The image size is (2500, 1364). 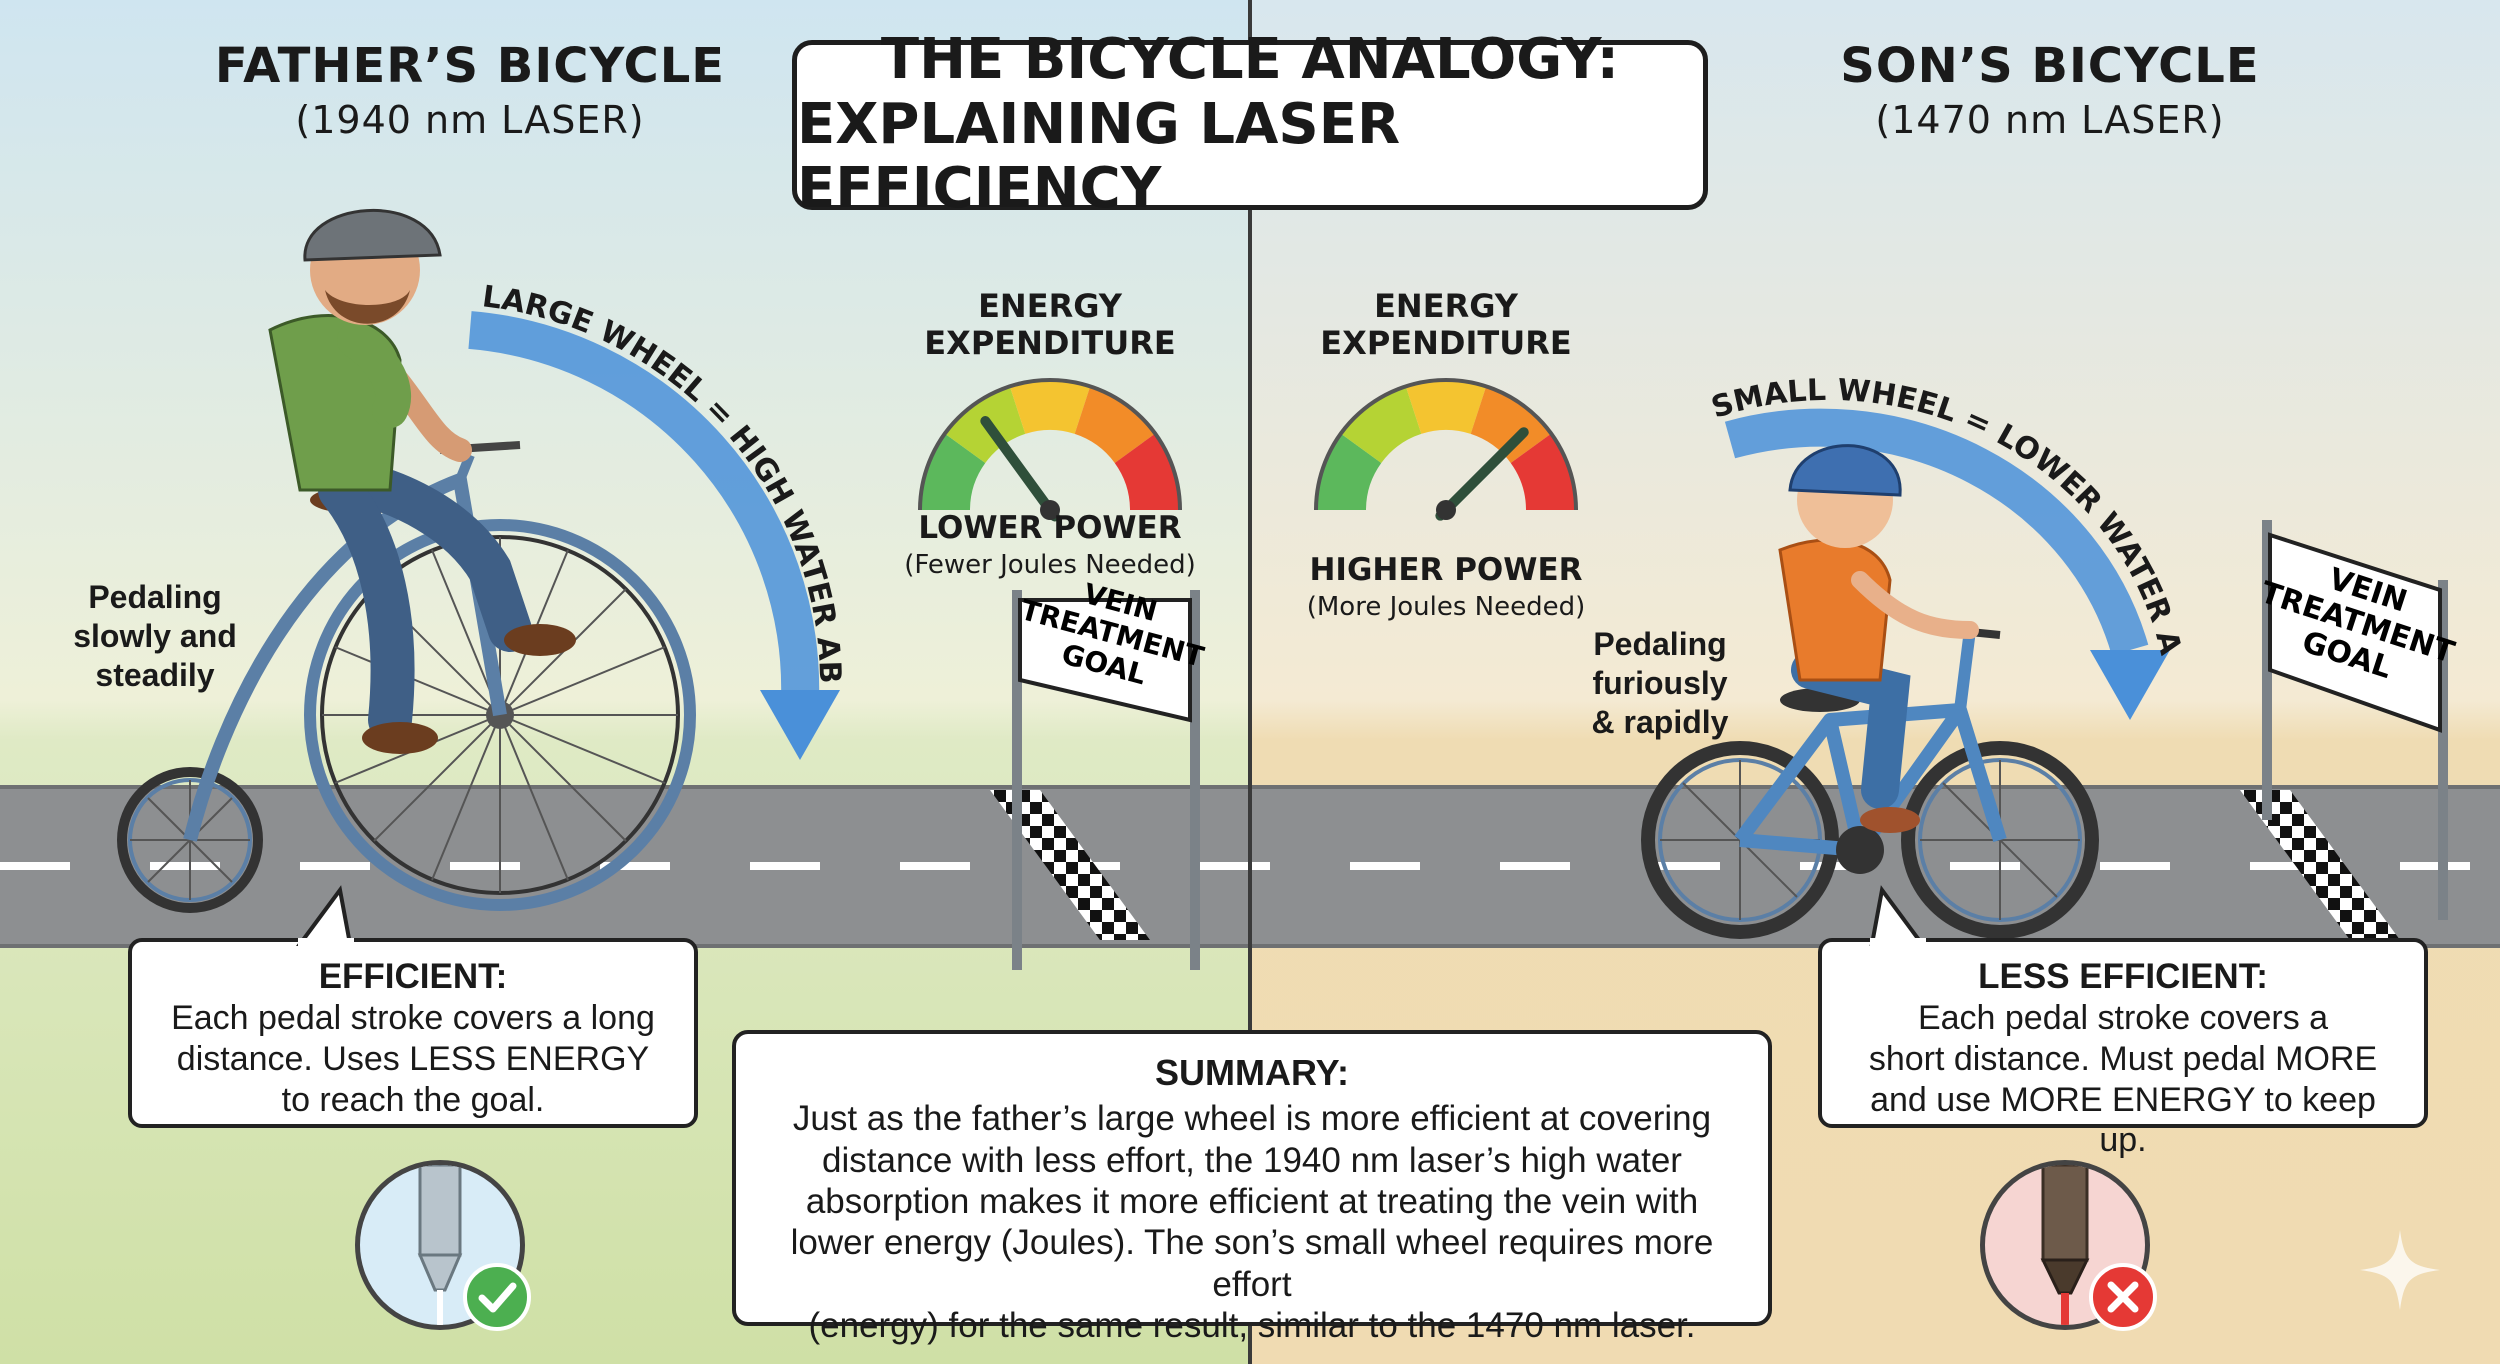 I want to click on son-gauge-title-2: EXPENDITURE, so click(x=1446, y=342).